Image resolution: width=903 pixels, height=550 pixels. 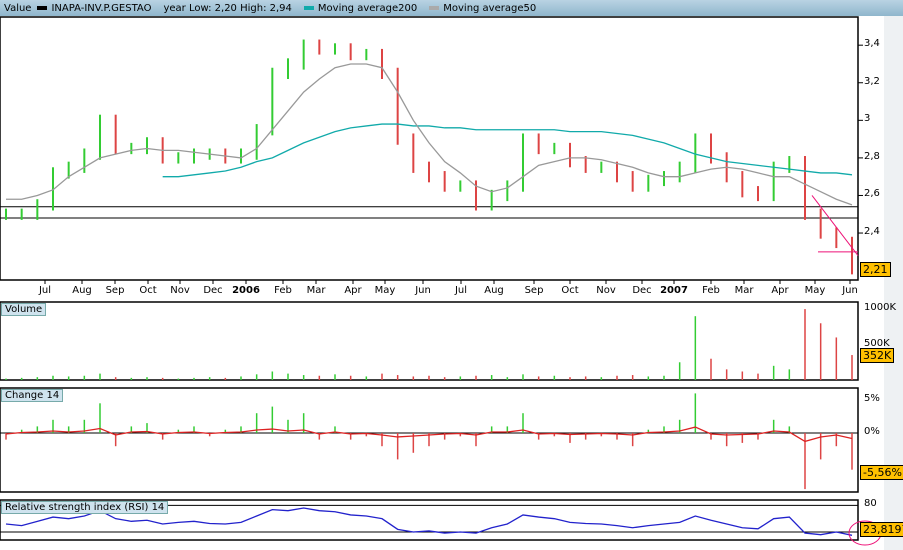 I want to click on y-tick-label: 2,6, so click(x=872, y=194).